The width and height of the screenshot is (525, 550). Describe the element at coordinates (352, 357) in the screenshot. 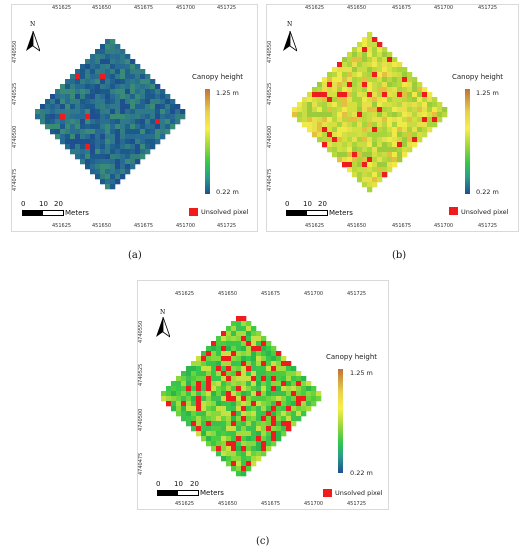

I see `legend-title: Canopy height` at that location.